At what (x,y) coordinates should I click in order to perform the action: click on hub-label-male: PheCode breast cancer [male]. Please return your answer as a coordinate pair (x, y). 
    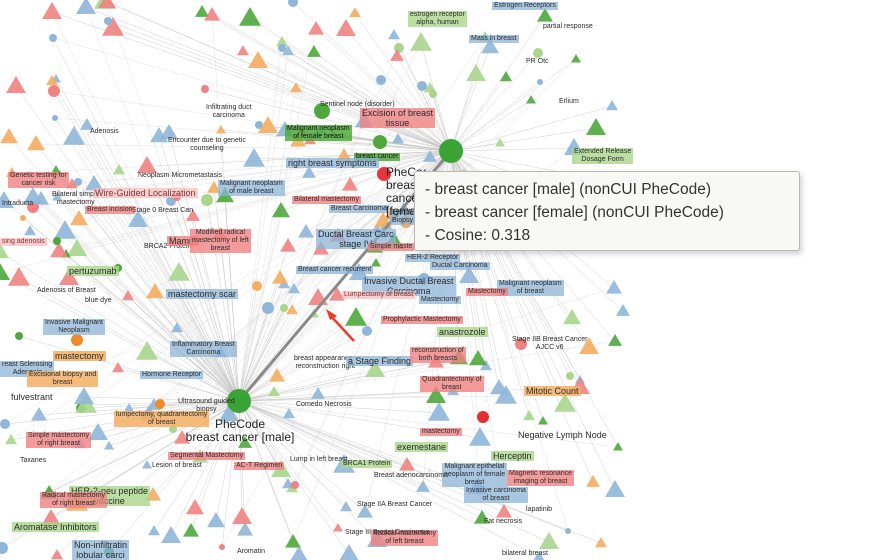
    Looking at the image, I should click on (240, 431).